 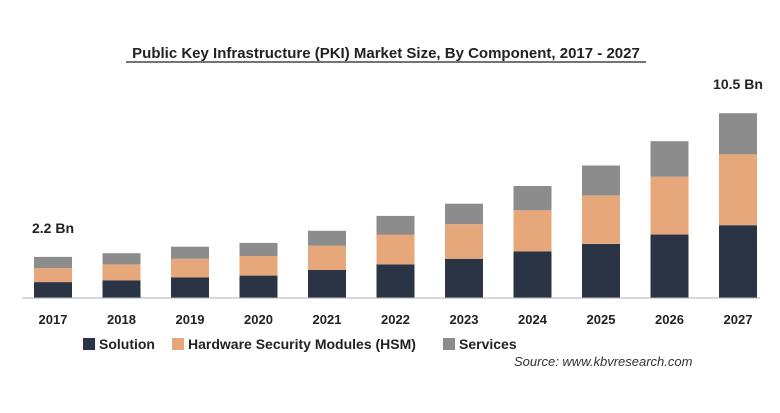 What do you see at coordinates (669, 159) in the screenshot?
I see `bar-2026-services` at bounding box center [669, 159].